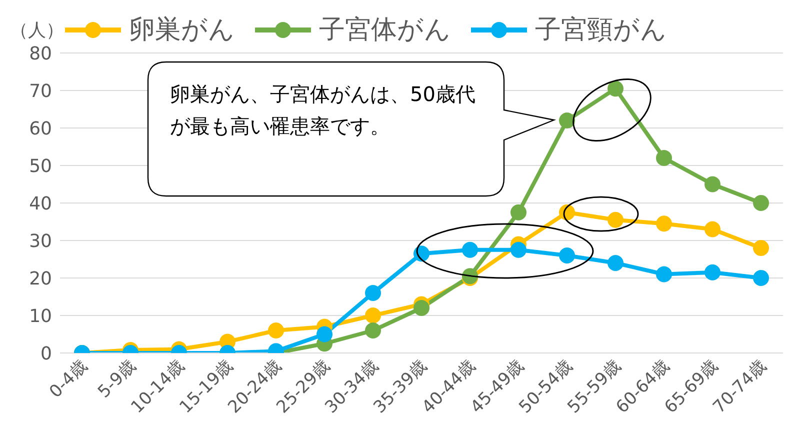 The width and height of the screenshot is (793, 441). What do you see at coordinates (323, 110) in the screenshot?
I see `annotation: 卵巣がん、子宮体がんは、50歳代が最も高い罹患率です。` at bounding box center [323, 110].